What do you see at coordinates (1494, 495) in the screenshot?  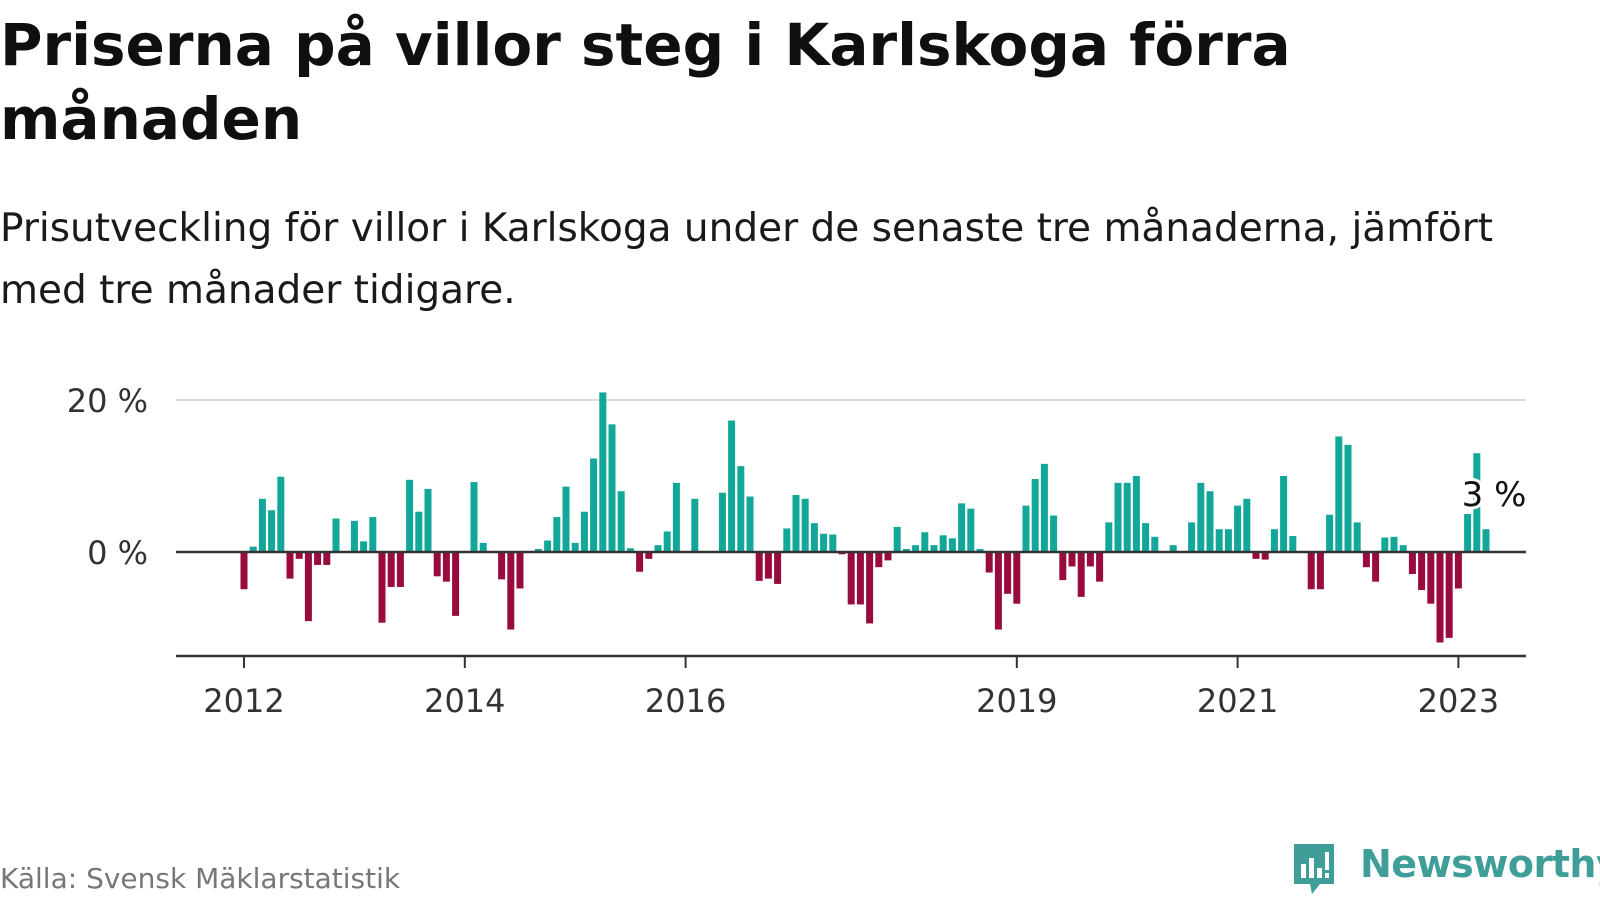 I see `last-value-label: 3 %` at bounding box center [1494, 495].